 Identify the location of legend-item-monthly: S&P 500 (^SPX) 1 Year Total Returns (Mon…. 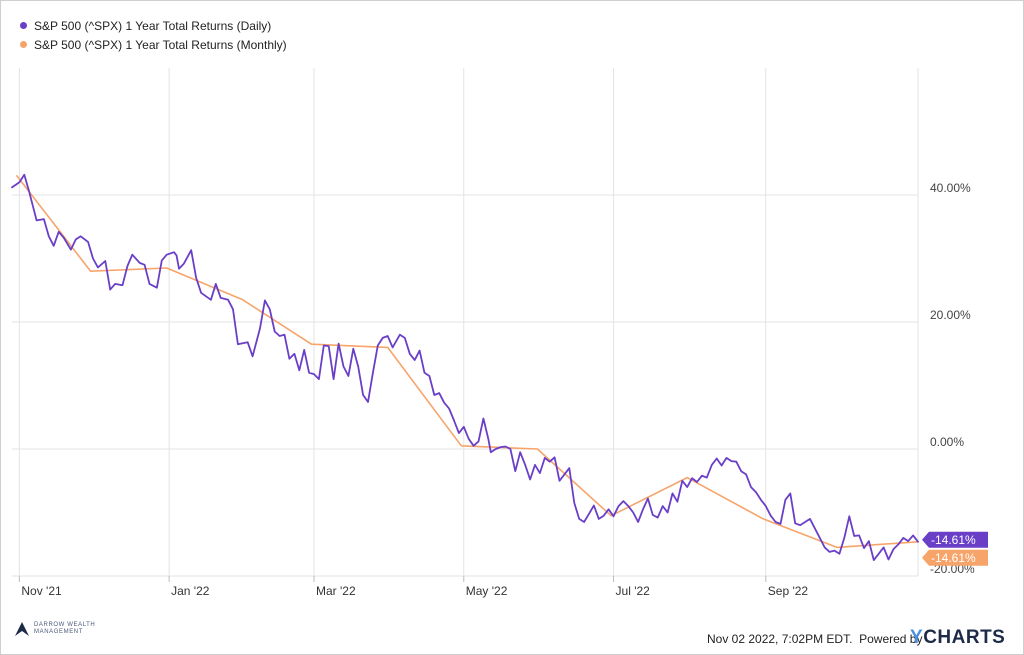
(153, 44).